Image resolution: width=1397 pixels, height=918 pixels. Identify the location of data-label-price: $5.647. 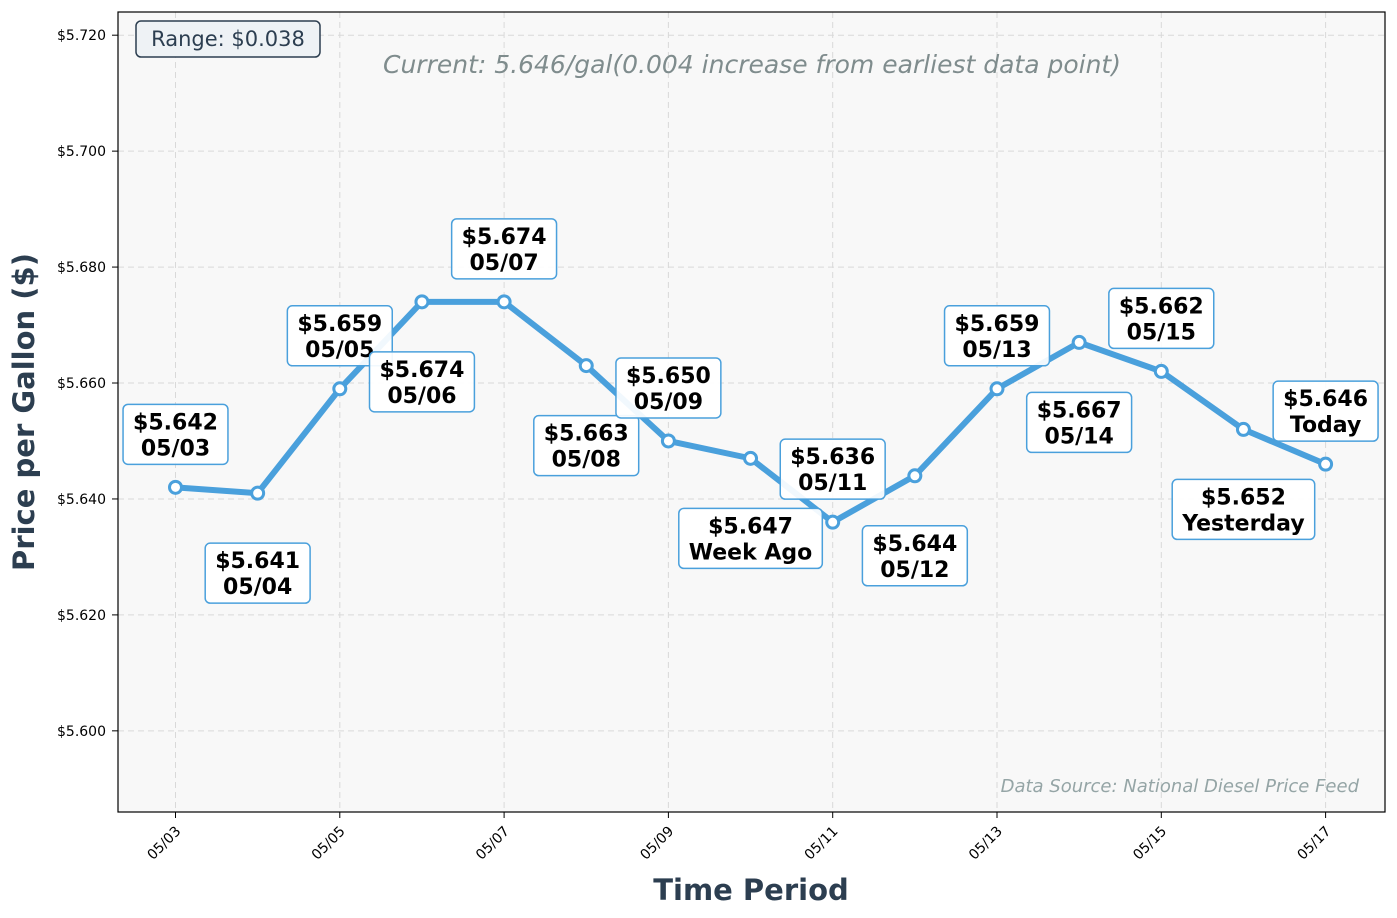
(750, 526).